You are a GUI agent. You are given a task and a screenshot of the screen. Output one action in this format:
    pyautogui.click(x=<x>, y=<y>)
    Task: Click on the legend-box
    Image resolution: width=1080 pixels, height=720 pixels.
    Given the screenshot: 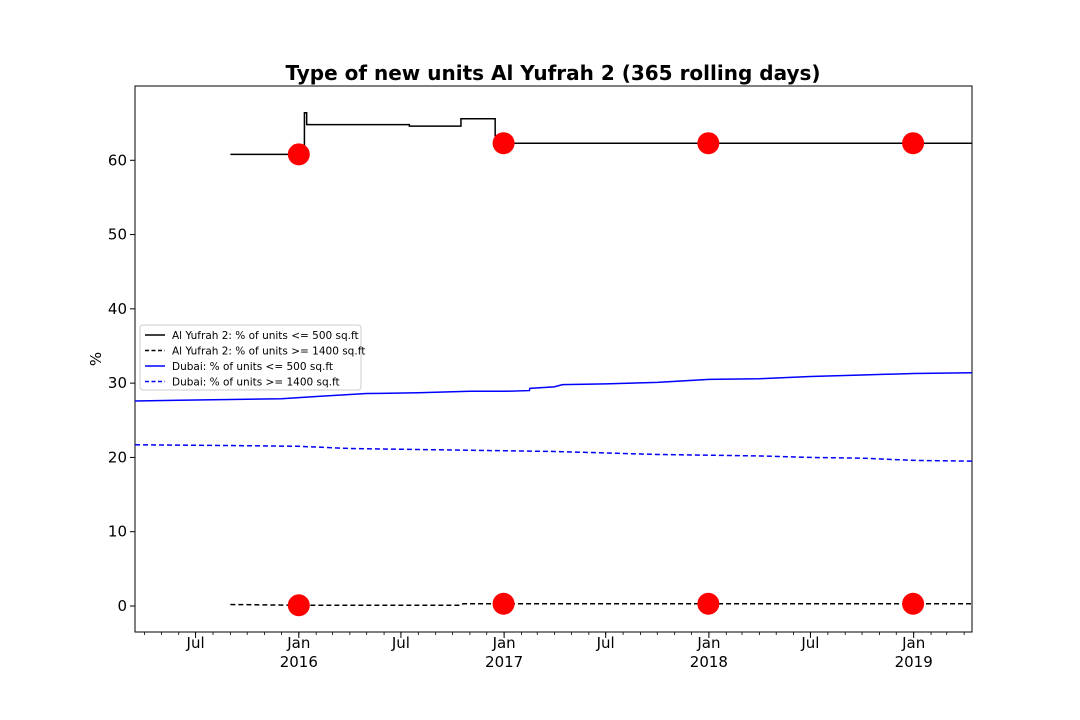 What is the action you would take?
    pyautogui.click(x=250, y=357)
    